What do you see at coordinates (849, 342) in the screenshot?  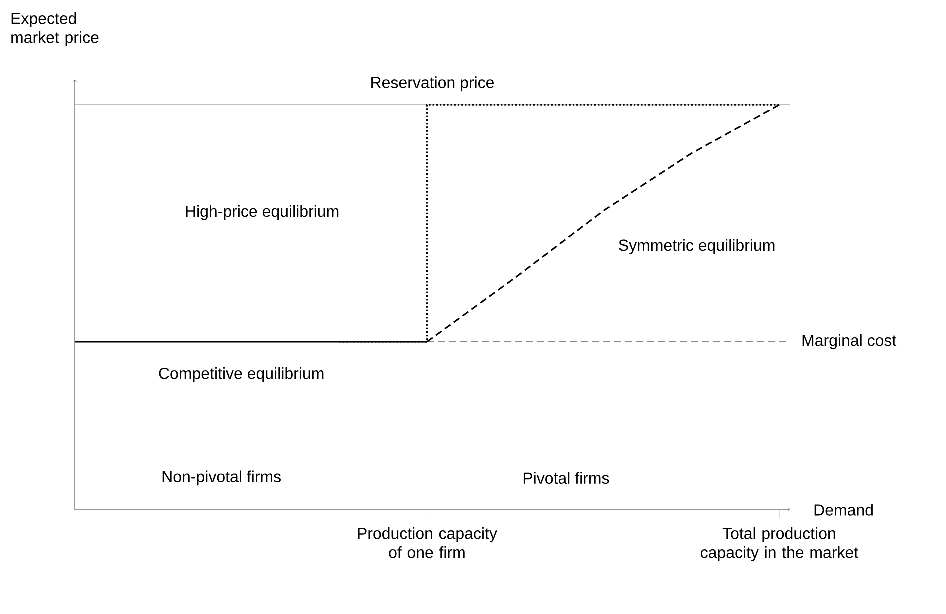 I see `ref-line-label: Marginal cost` at bounding box center [849, 342].